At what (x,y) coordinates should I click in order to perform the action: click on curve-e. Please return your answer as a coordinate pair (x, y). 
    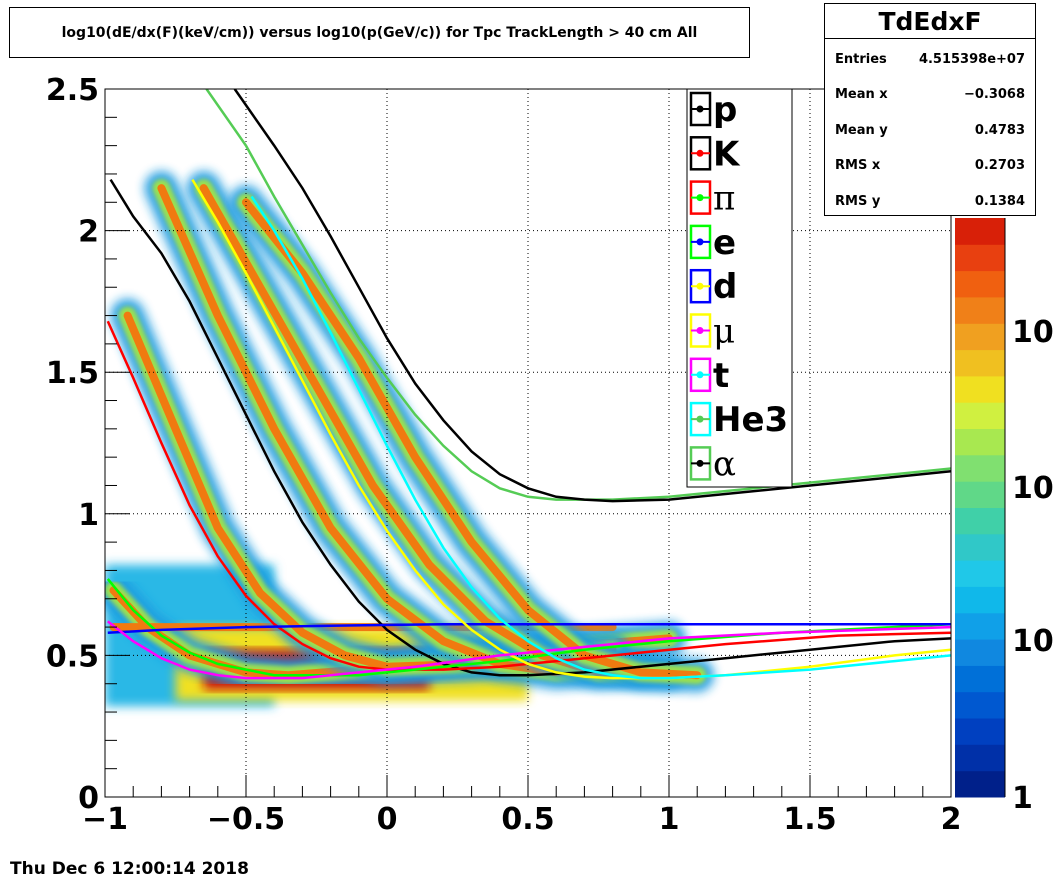
    Looking at the image, I should click on (529, 628).